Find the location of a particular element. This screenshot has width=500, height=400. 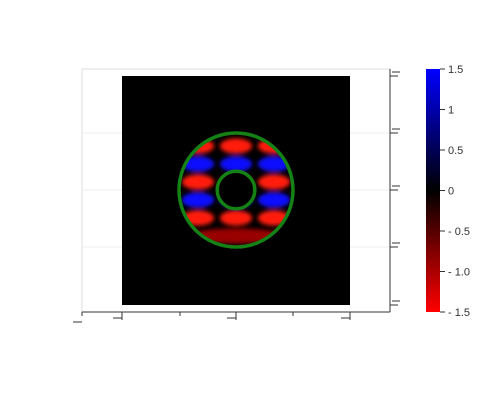

colorbar-tick-label: 1 is located at coordinates (451, 111).